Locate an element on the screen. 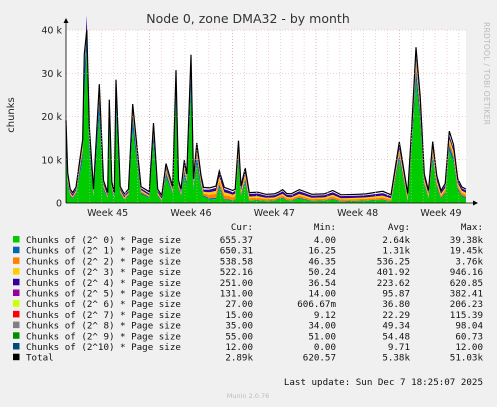  legend-value-max: 115.39 is located at coordinates (466, 315).